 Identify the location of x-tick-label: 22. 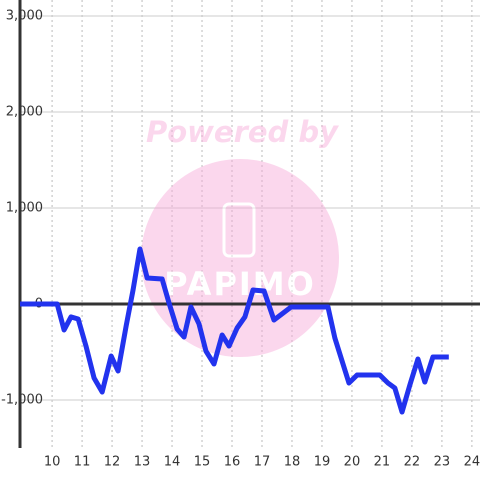
(412, 462).